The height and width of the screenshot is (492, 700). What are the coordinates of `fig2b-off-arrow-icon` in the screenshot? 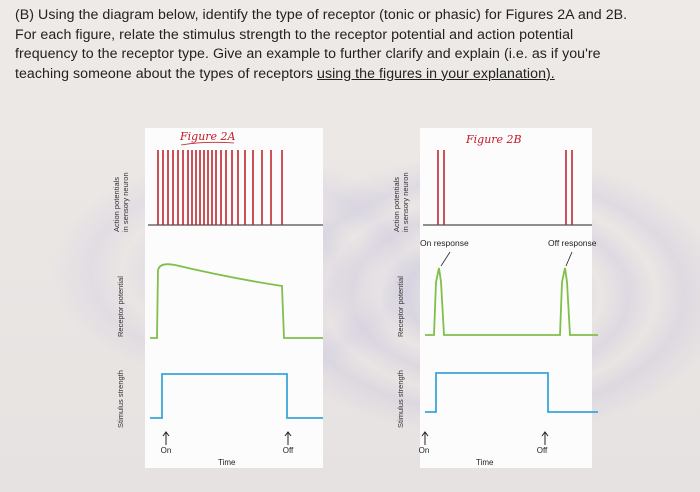 It's located at (545, 438).